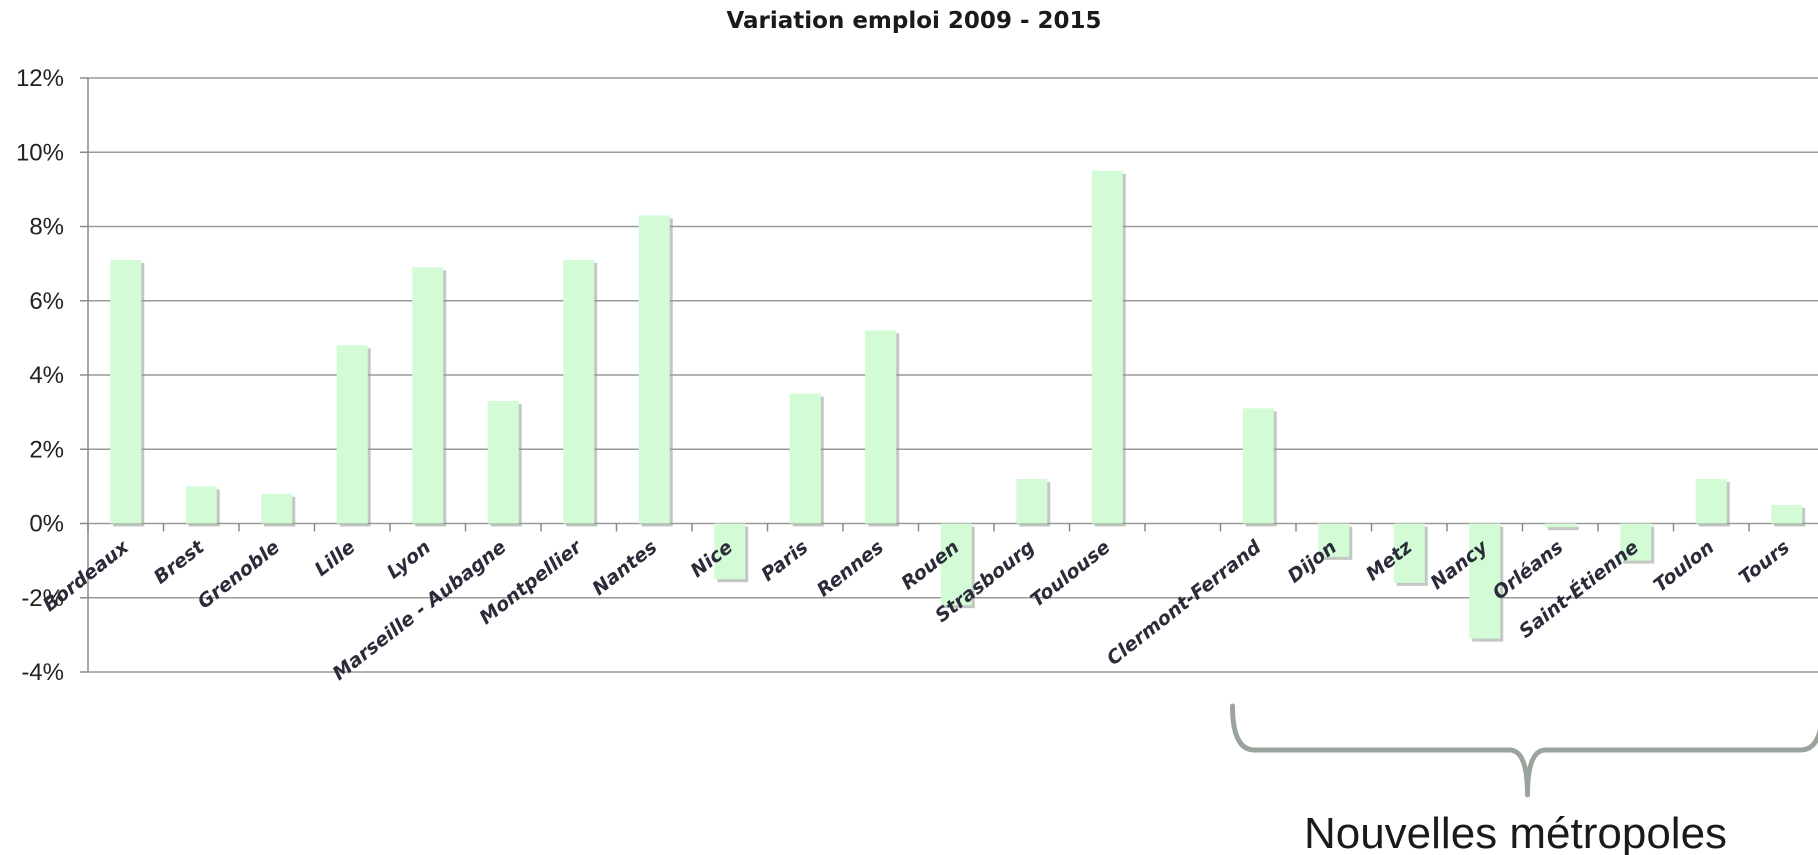 This screenshot has height=855, width=1818. I want to click on y-tick-label: 8%, so click(46, 227).